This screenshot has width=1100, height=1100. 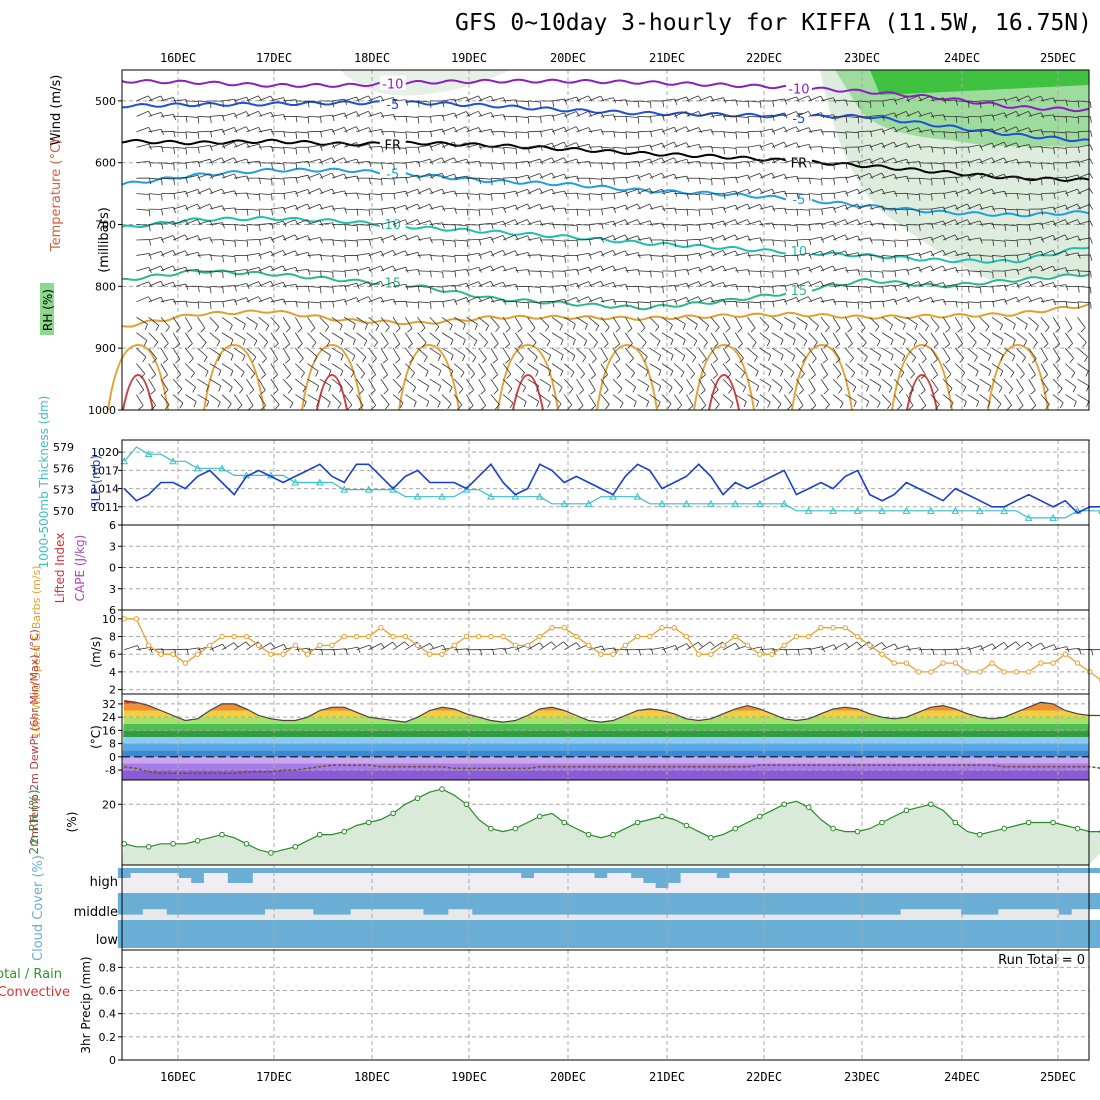 What do you see at coordinates (124, 843) in the screenshot?
I see `rh2m-marker` at bounding box center [124, 843].